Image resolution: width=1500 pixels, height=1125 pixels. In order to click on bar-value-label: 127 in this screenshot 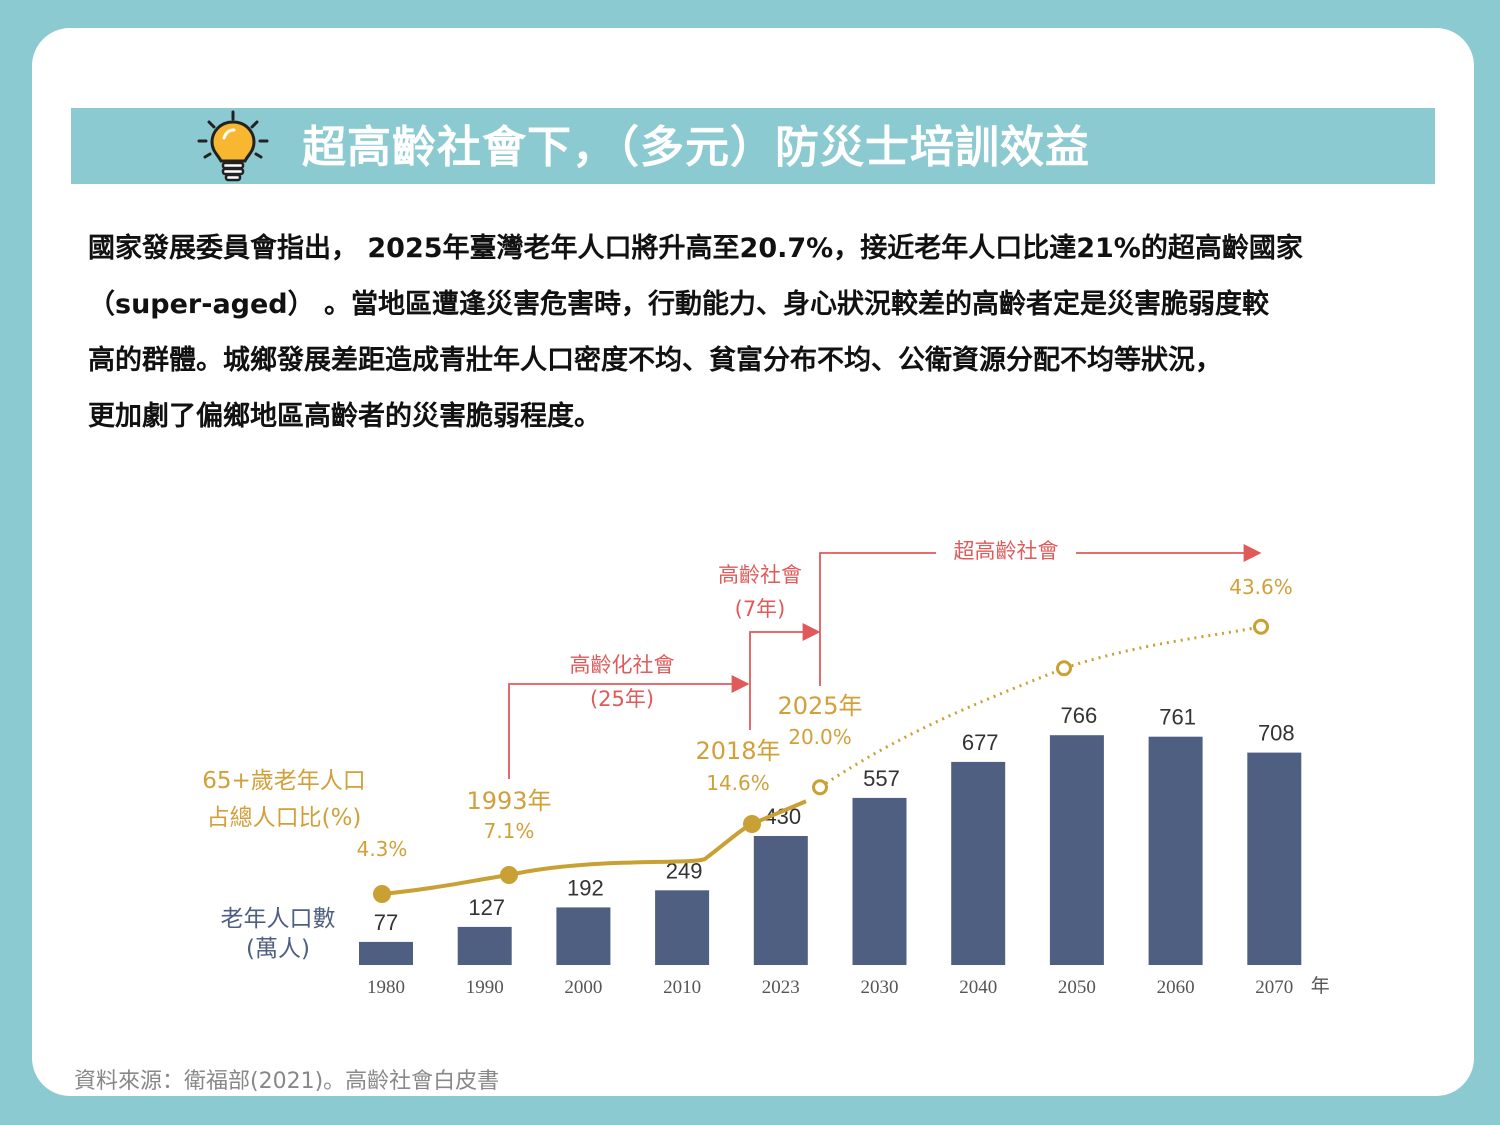, I will do `click(486, 907)`.